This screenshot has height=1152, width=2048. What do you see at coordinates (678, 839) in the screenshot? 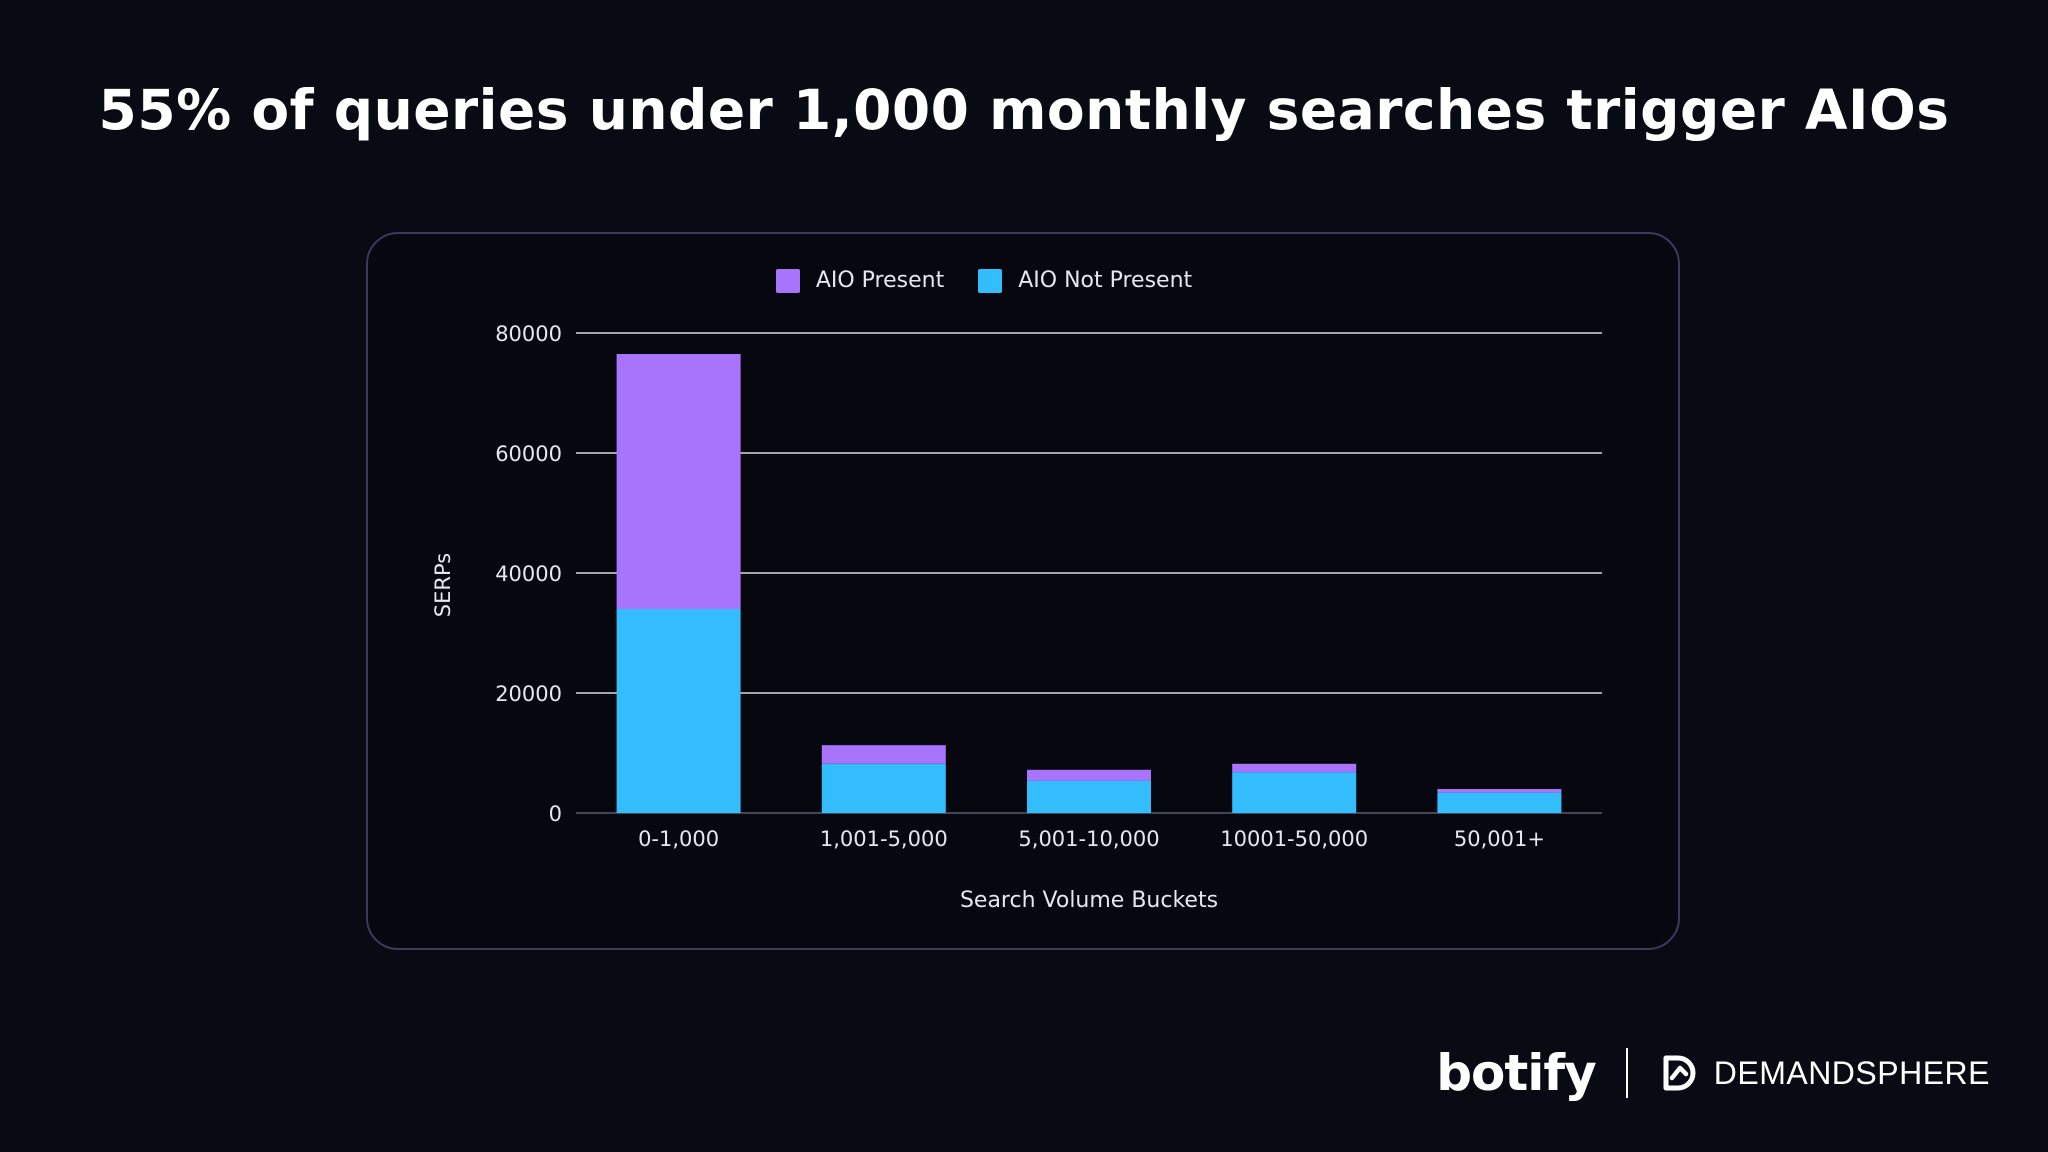
I see `x-tick-label: 0-1,000` at bounding box center [678, 839].